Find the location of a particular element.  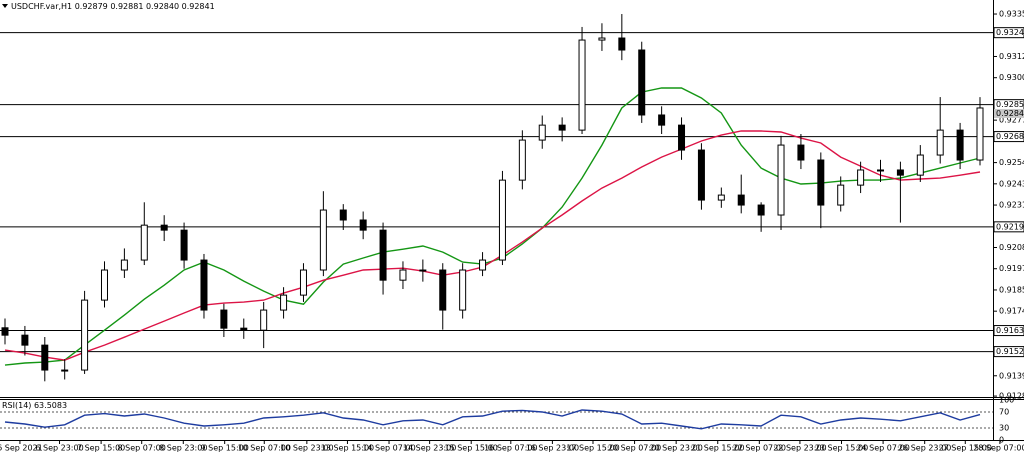

rsi-value: 63.5083 is located at coordinates (50, 405).